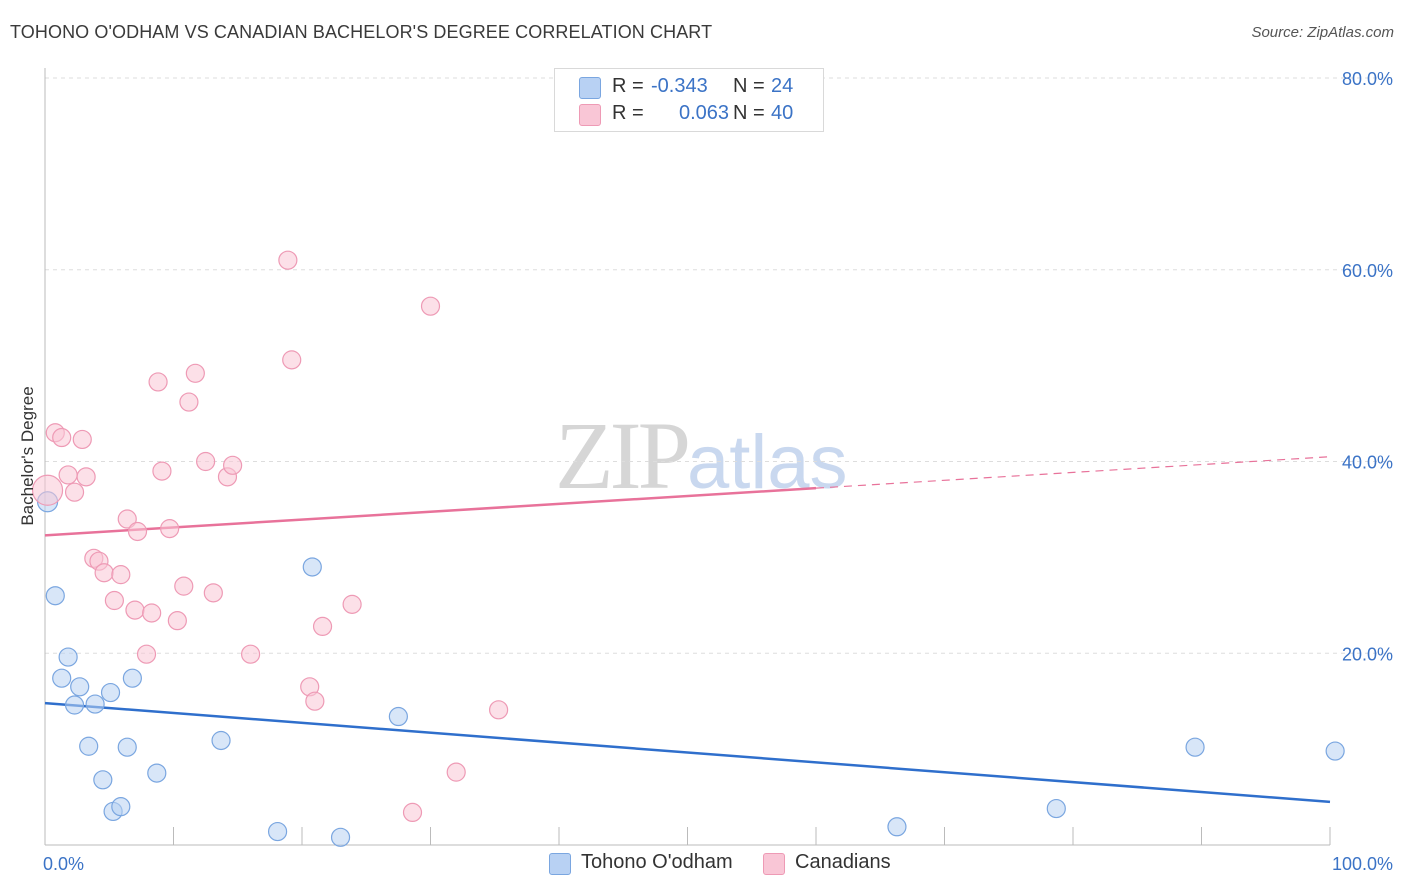 The width and height of the screenshot is (1406, 892). What do you see at coordinates (590, 88) in the screenshot?
I see `legend-swatch-tohono` at bounding box center [590, 88].